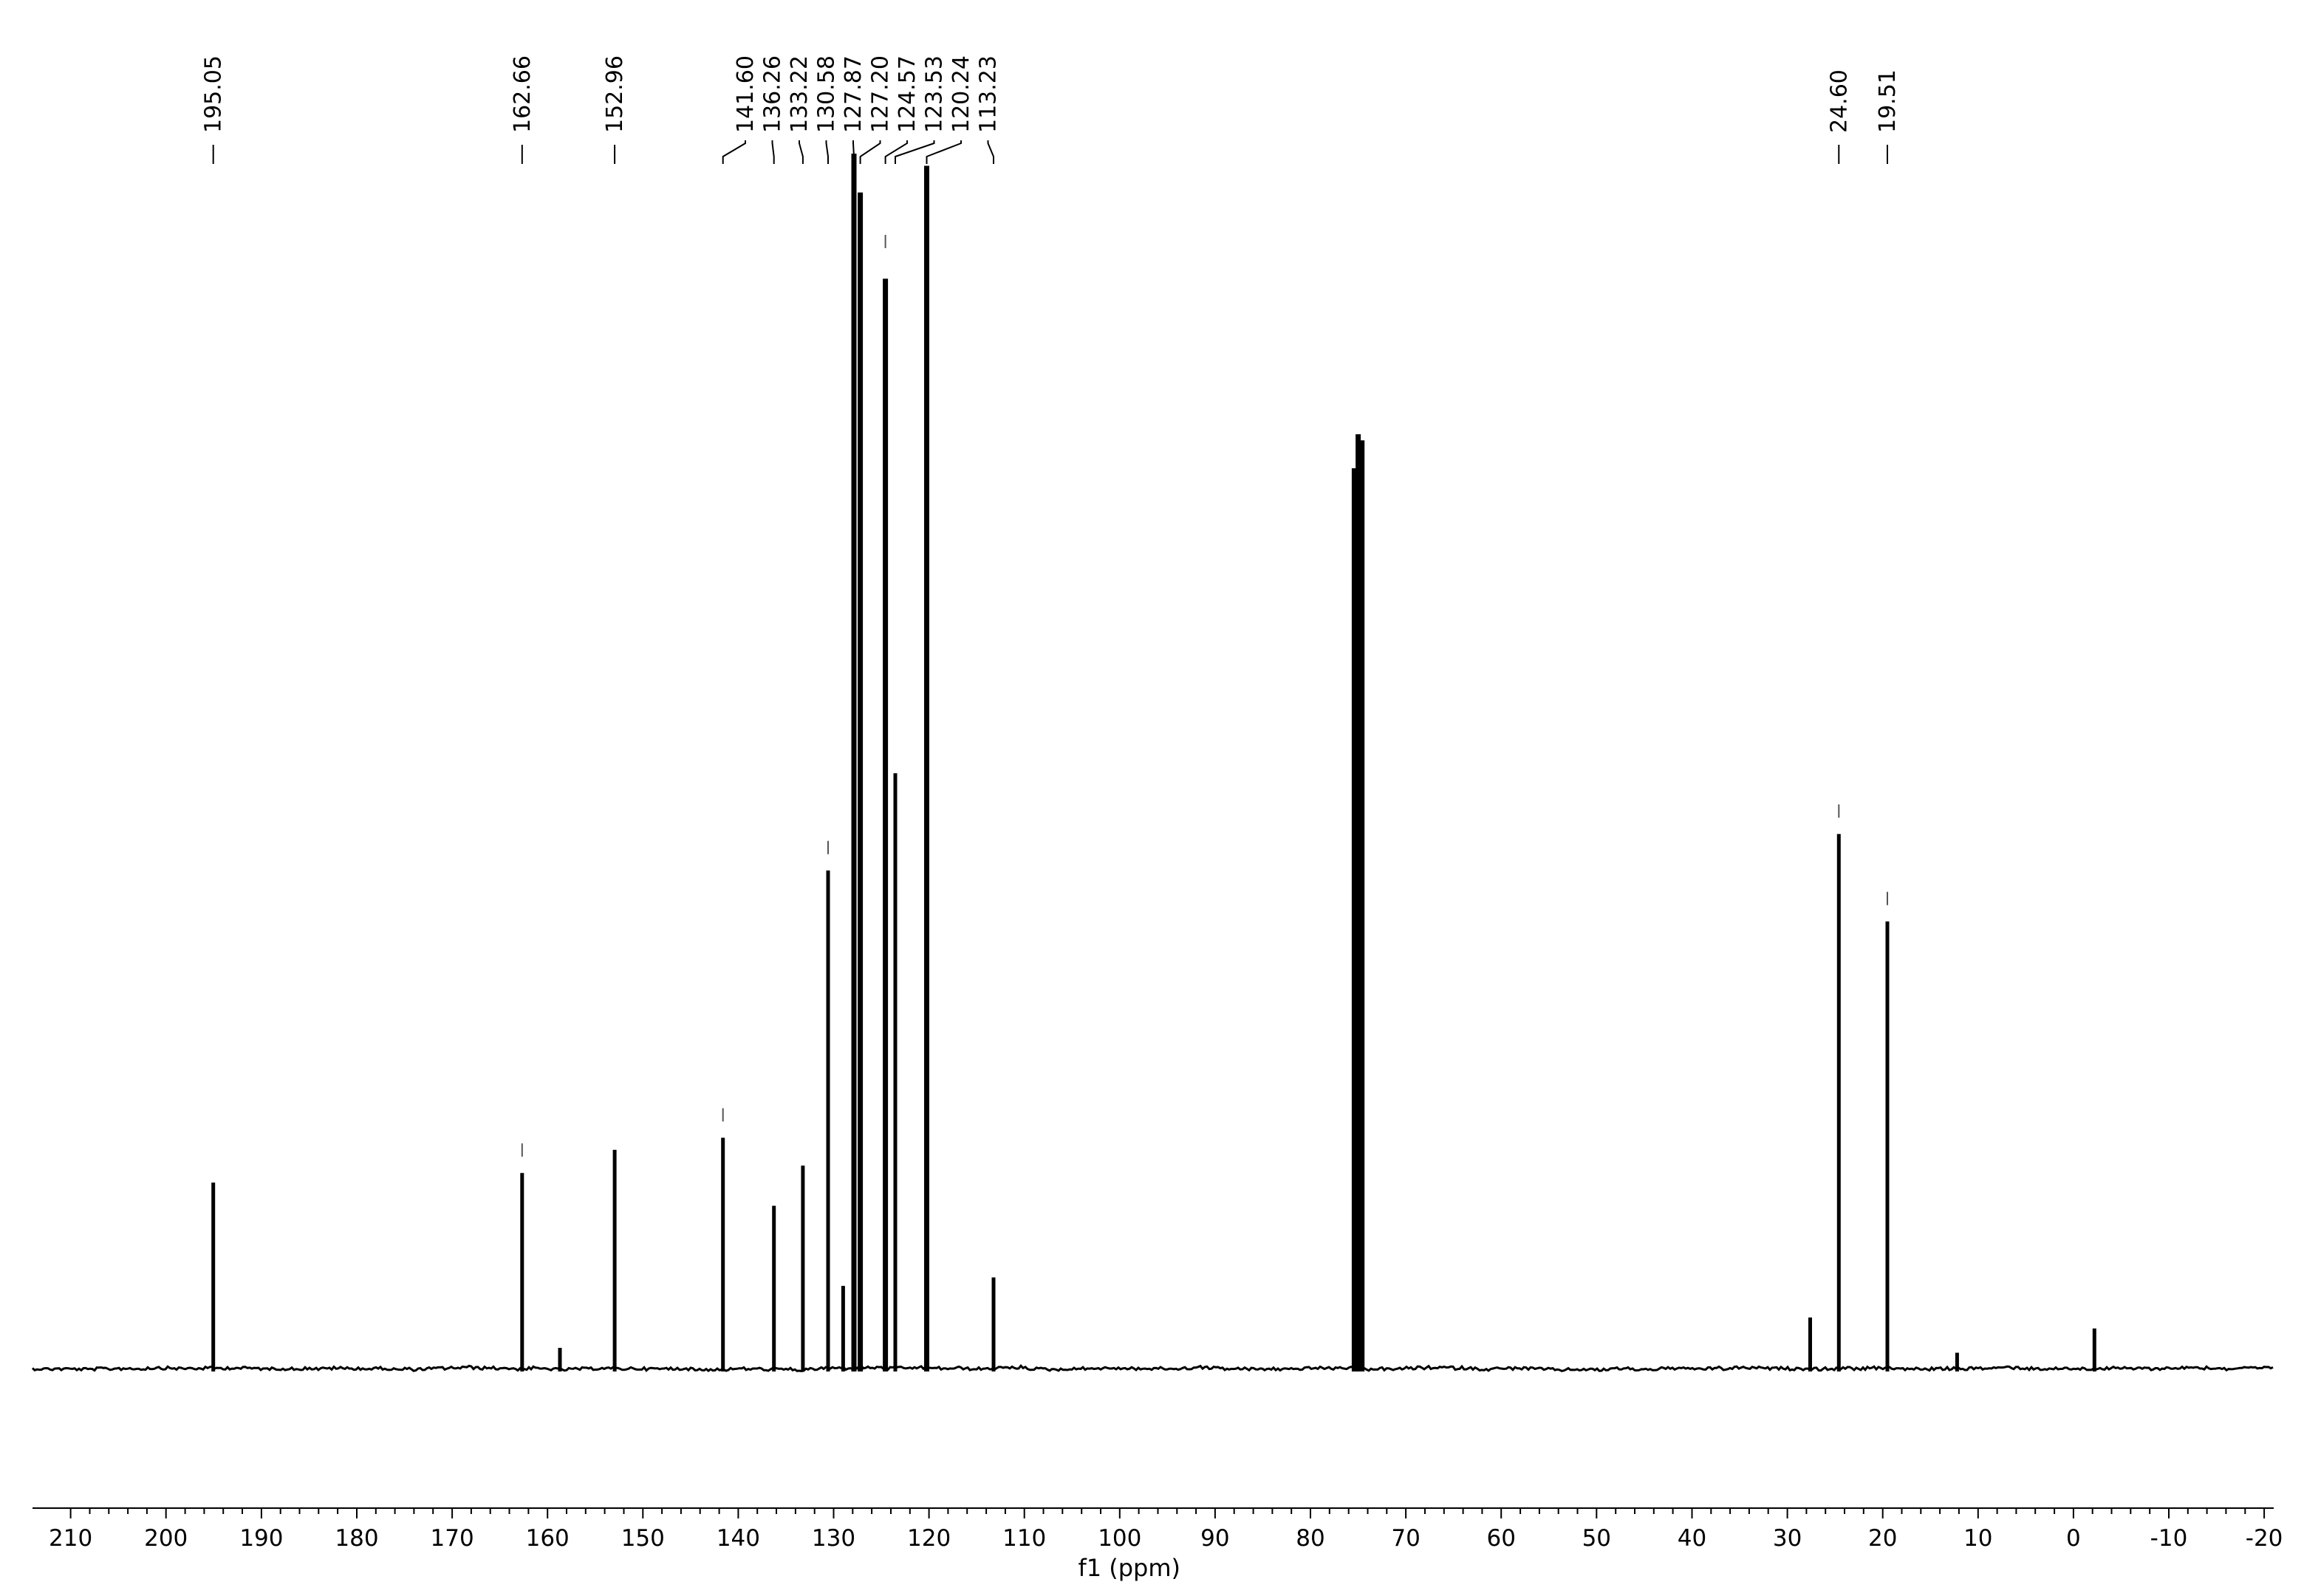 This screenshot has height=1596, width=2304. Describe the element at coordinates (1358, 918) in the screenshot. I see `solvent-peak-cluster` at that location.